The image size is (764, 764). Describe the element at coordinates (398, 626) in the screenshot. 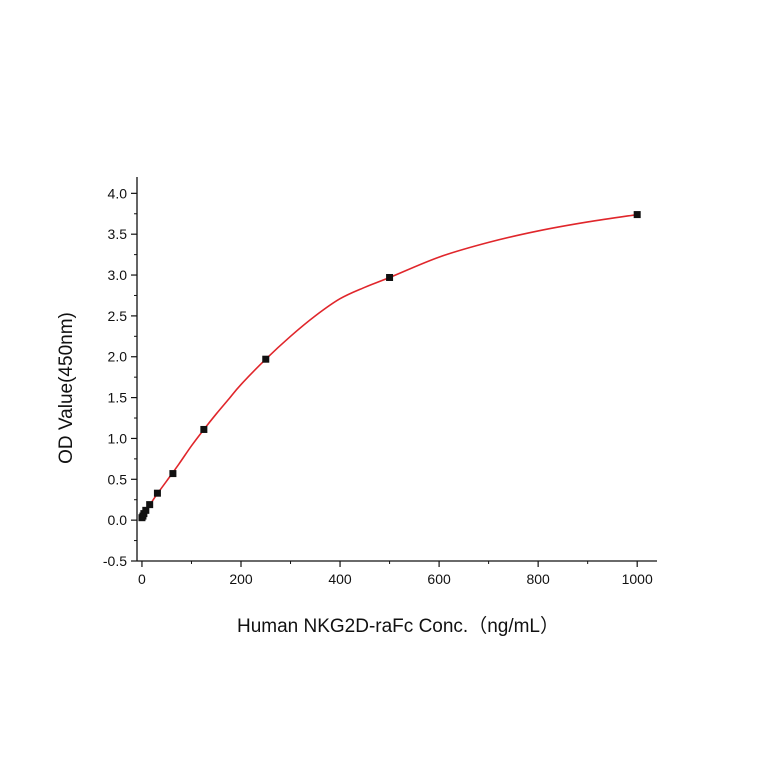

I see `x-axis-title: Human NKG2D-raFc Conc.（ng/mL）` at that location.